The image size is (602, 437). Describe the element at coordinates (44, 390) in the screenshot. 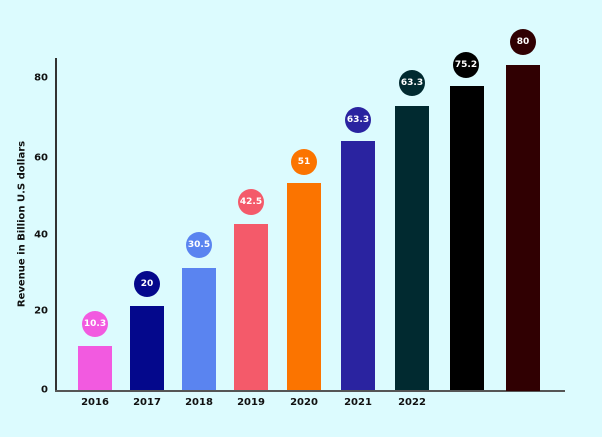

I see `y-tick-0: 0` at that location.